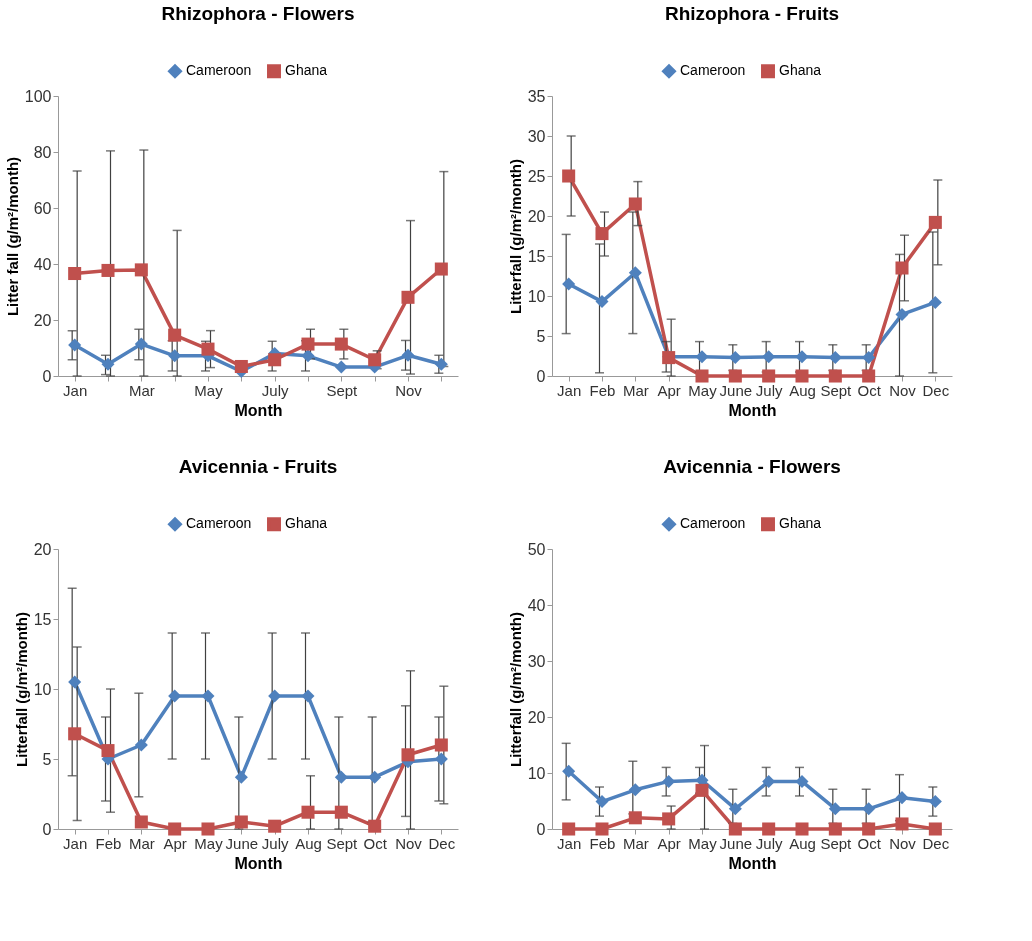  I want to click on y-axis-title: Litter fall (g/m²/month), so click(12, 236).